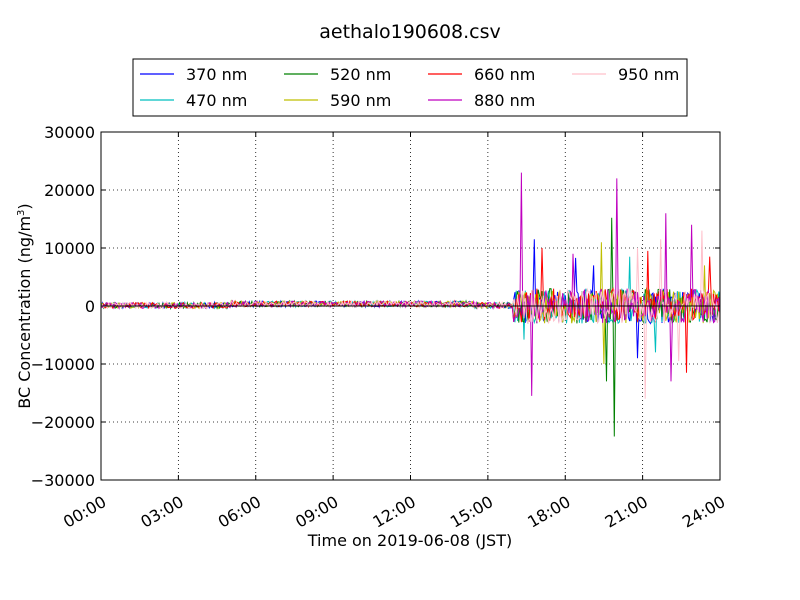  Describe the element at coordinates (548, 512) in the screenshot. I see `x-tick-label: 18:00` at that location.